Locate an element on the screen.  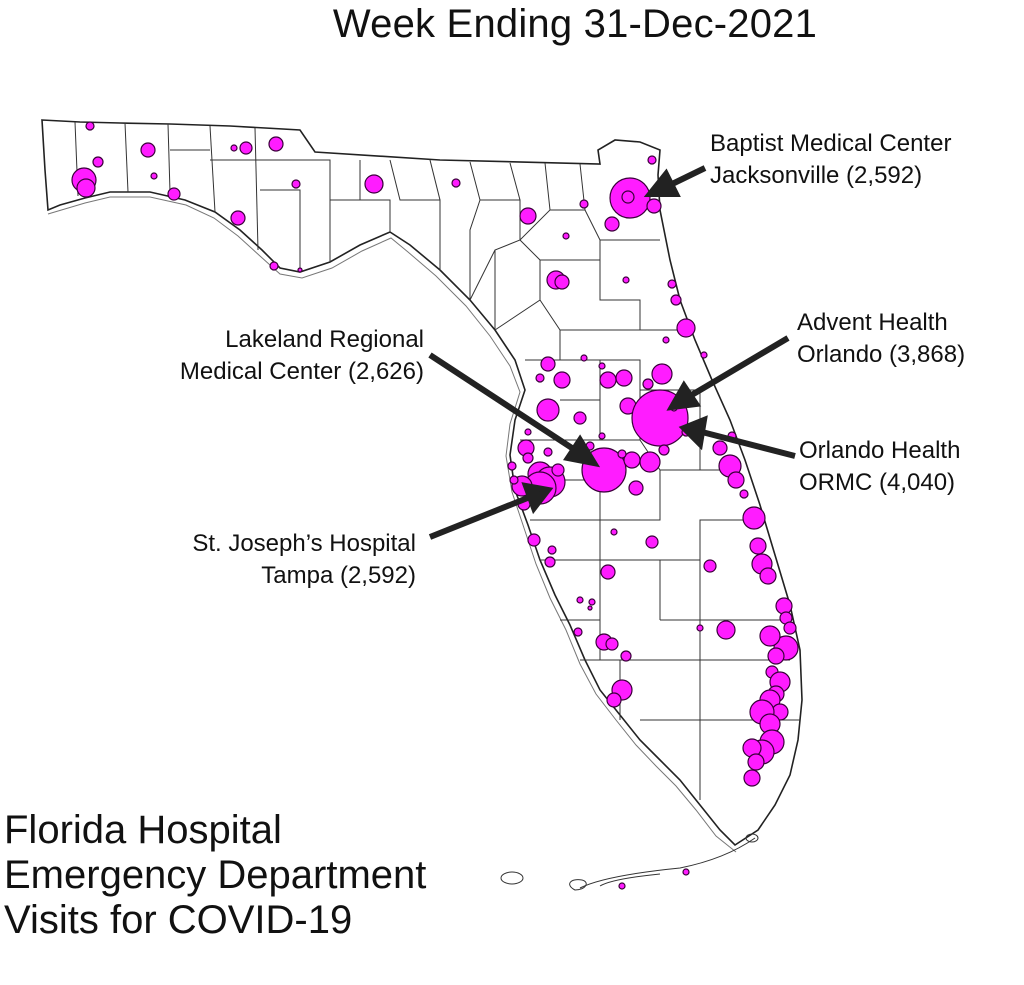
callout-advent: Advent Health Orlando (3,868) is located at coordinates (881, 339).